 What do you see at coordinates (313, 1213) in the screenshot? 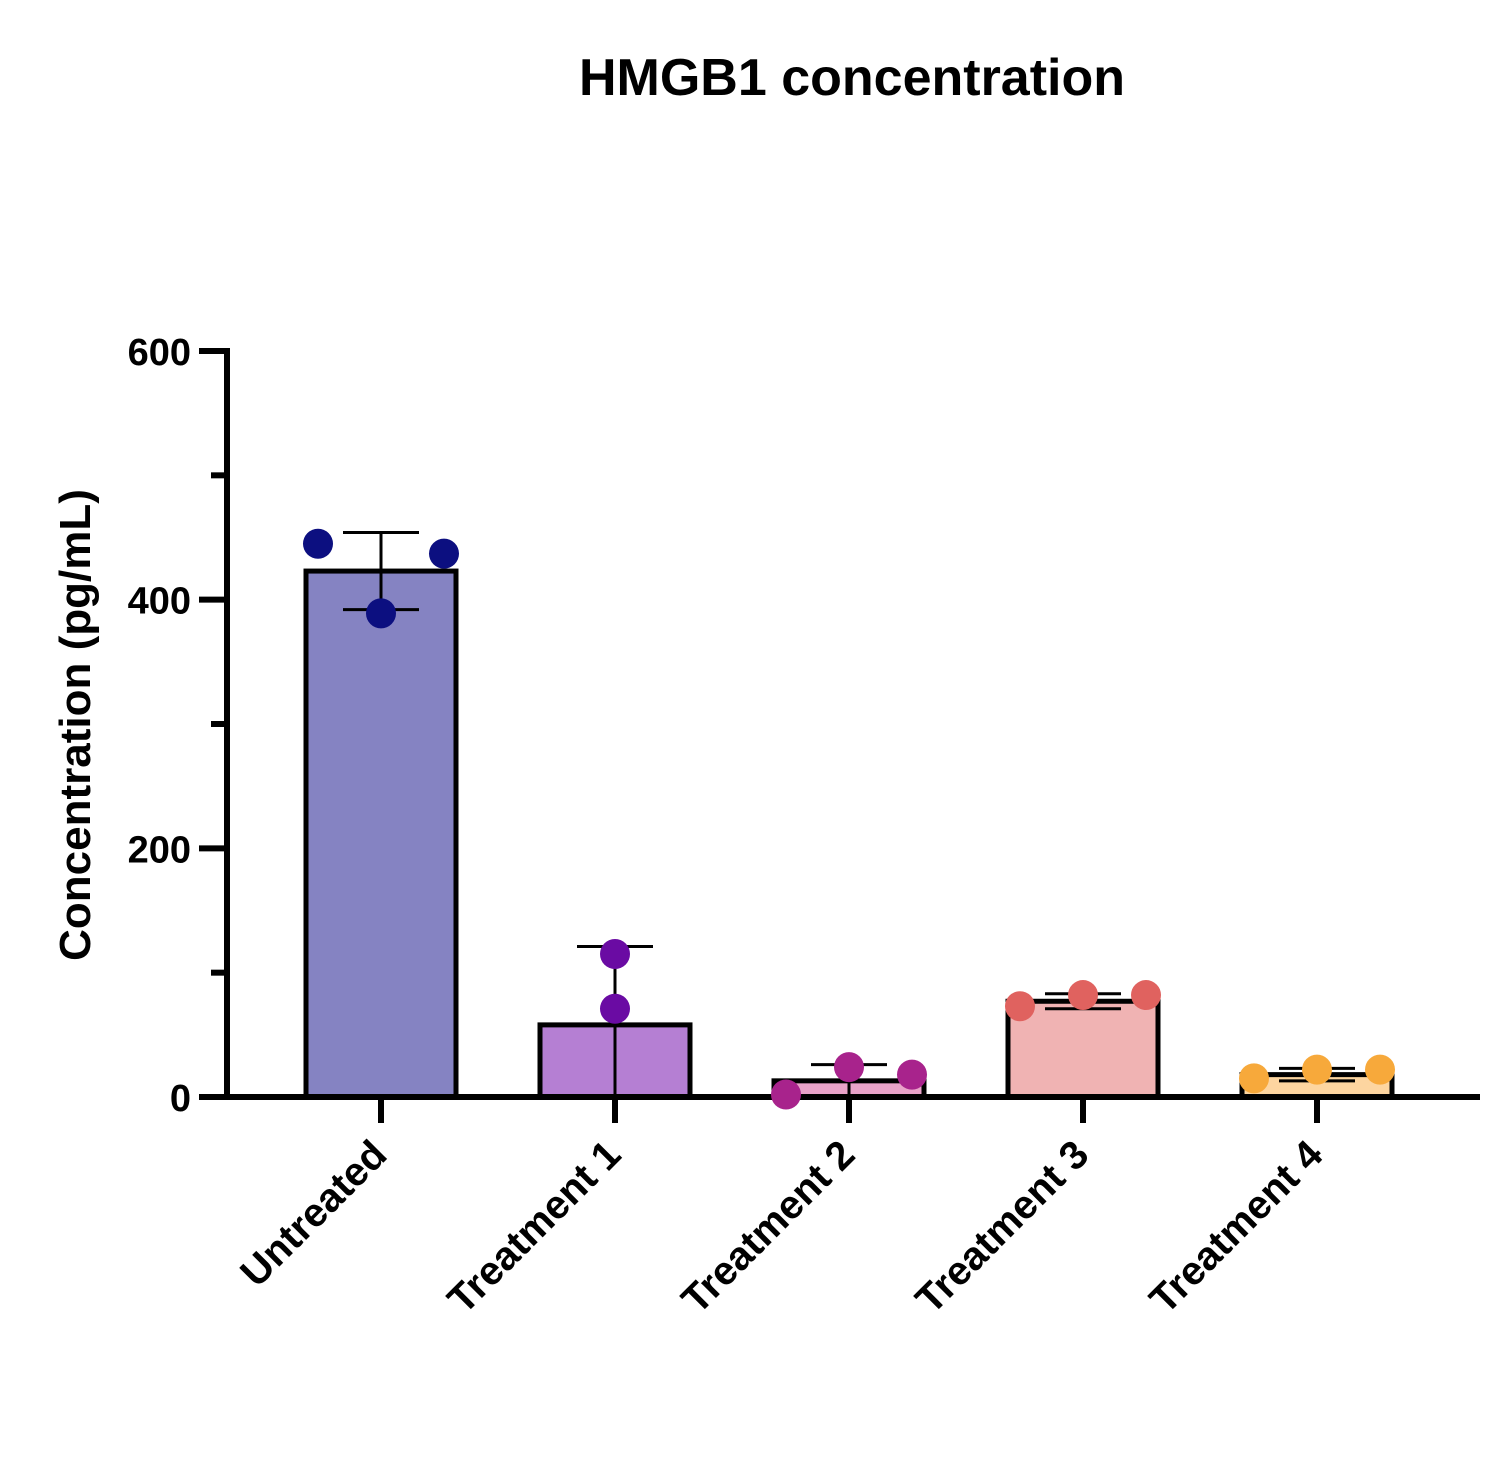
I see `x-tick-label: Untreated` at bounding box center [313, 1213].